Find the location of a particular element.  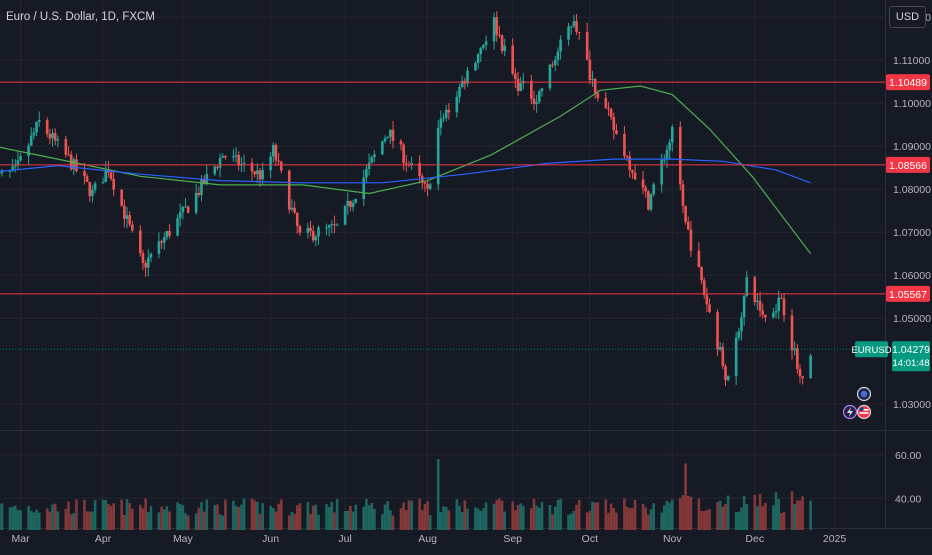

currency-button: USD is located at coordinates (907, 17).